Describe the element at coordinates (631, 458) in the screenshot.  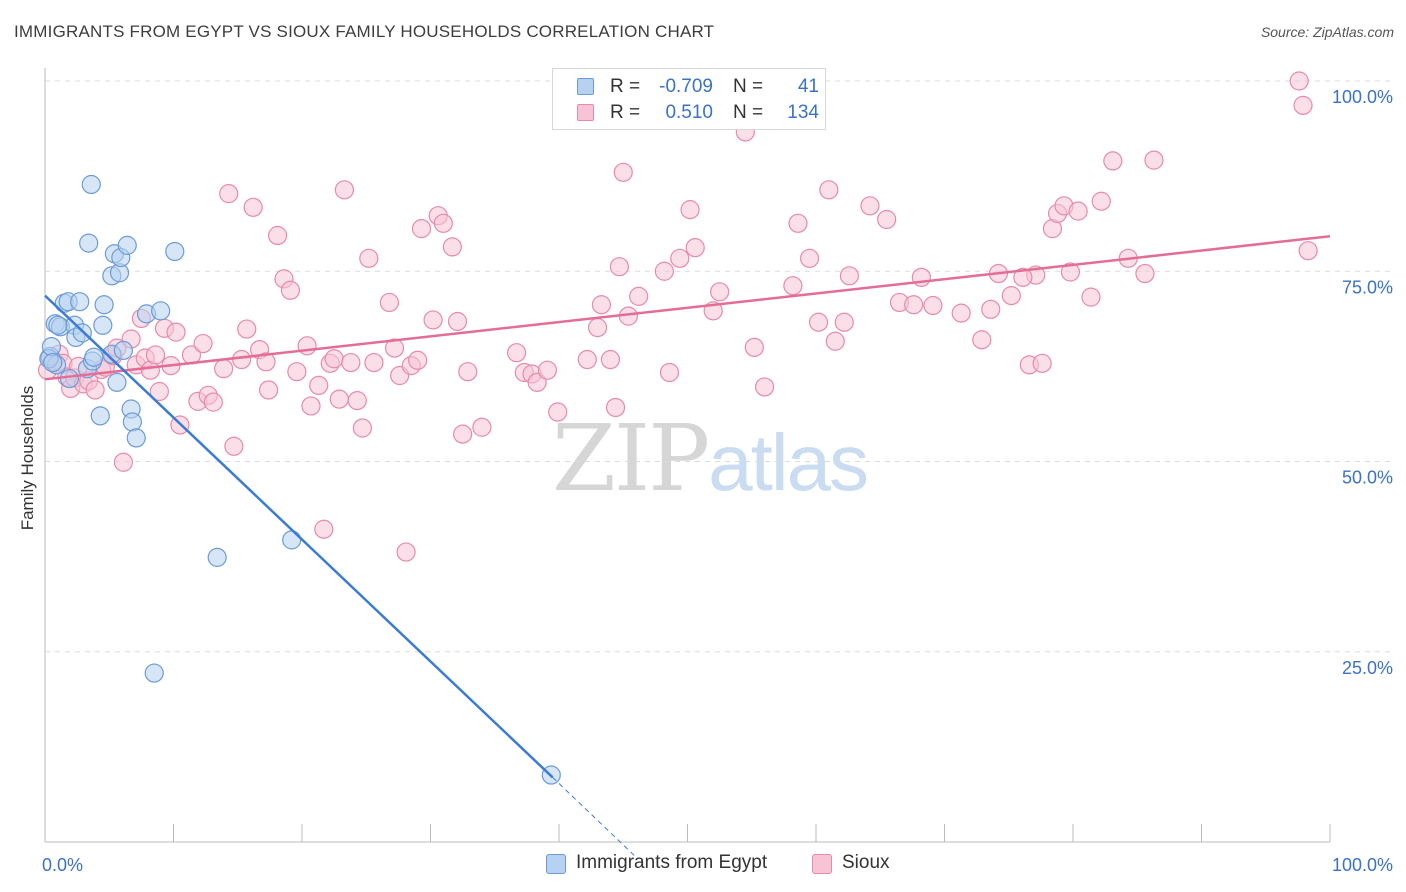
I see `watermark-zip: ZIP` at that location.